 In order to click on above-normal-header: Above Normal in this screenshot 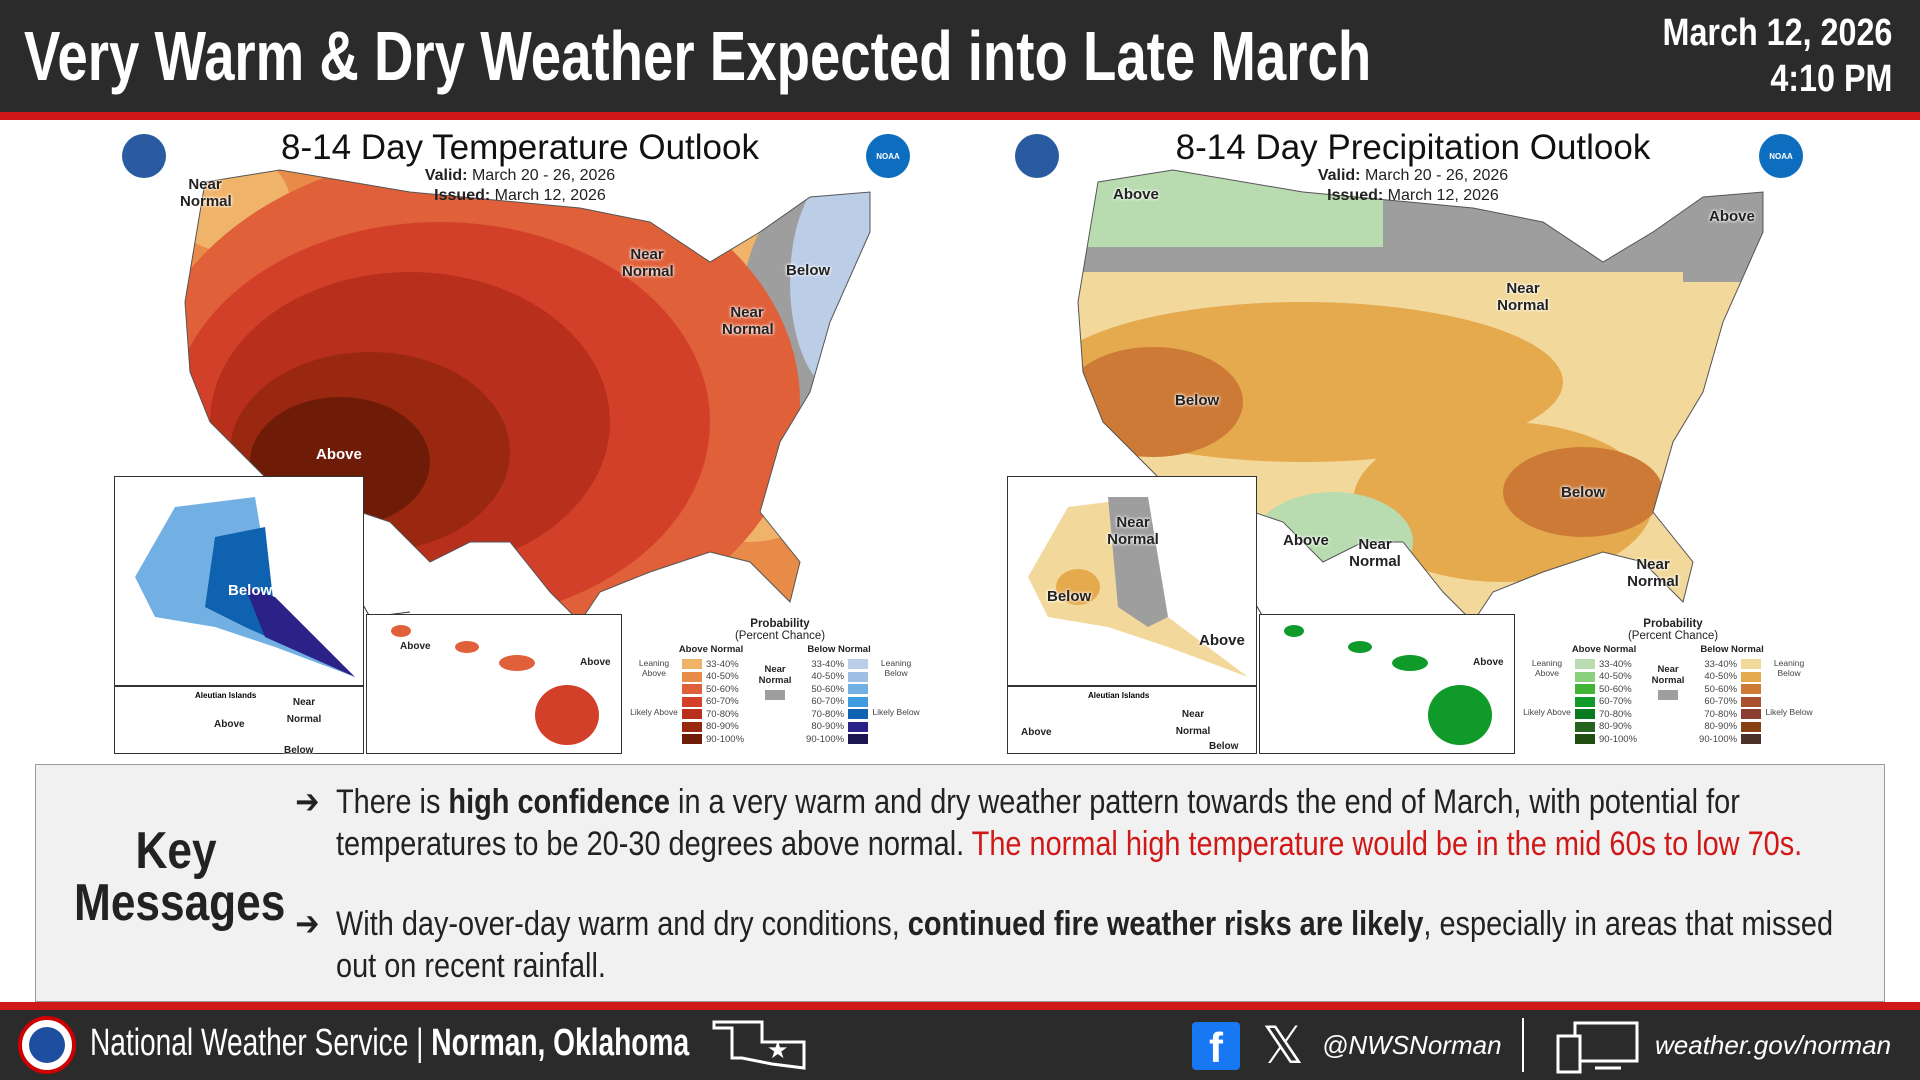, I will do `click(1604, 649)`.